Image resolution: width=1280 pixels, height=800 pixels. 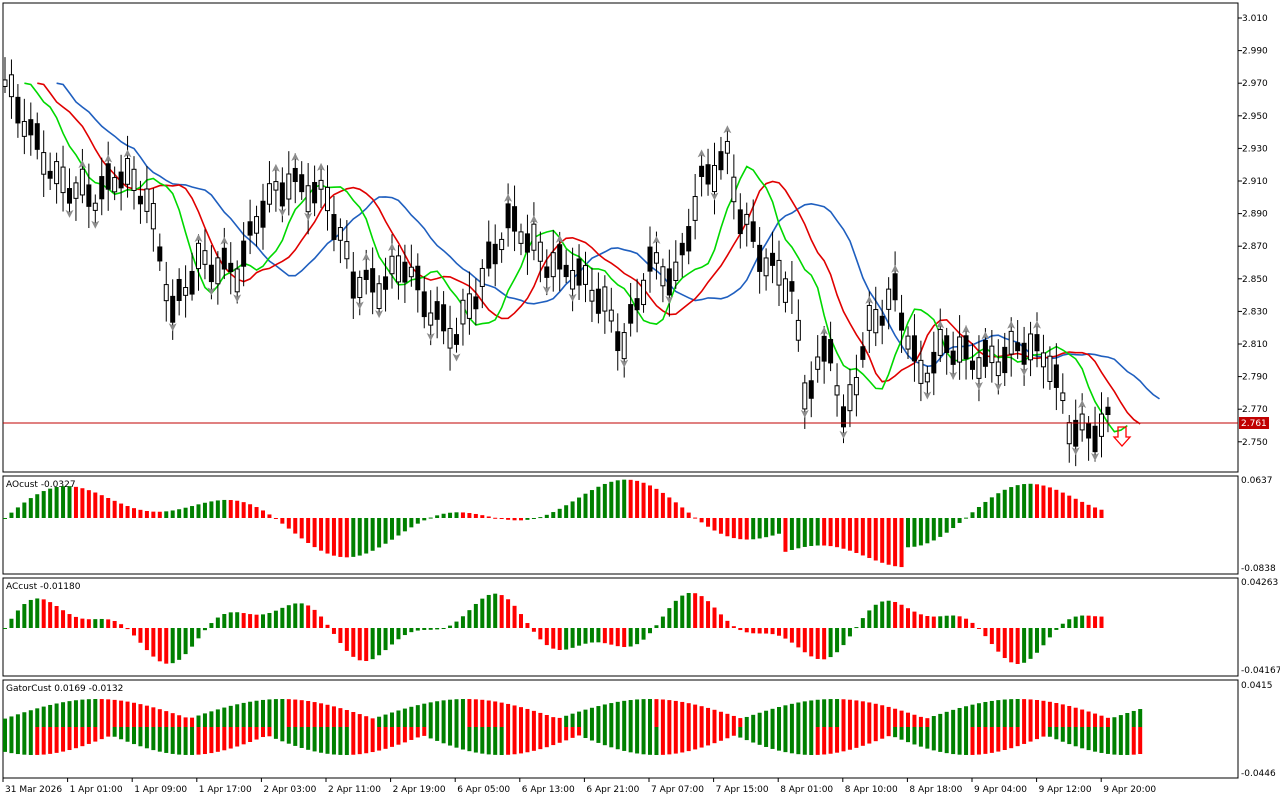 I want to click on ao-panel: AOcust -0.0327 0.0637 -0.0838, so click(x=639, y=525).